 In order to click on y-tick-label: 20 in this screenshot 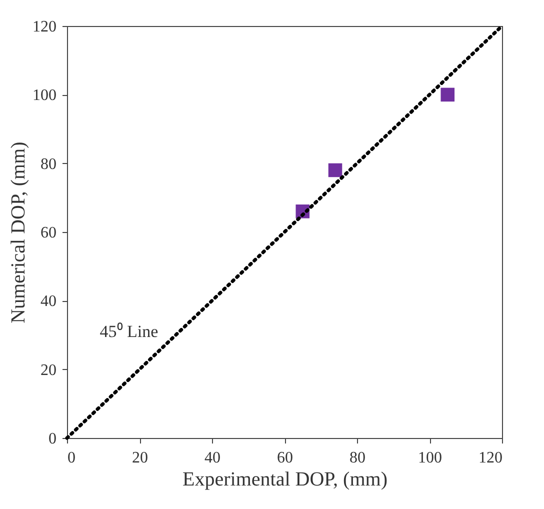, I will do `click(48, 370)`.